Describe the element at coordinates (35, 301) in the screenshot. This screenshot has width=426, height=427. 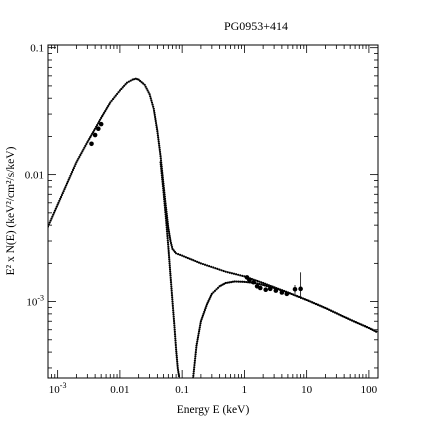
I see `y-tick-label: 10-3` at that location.